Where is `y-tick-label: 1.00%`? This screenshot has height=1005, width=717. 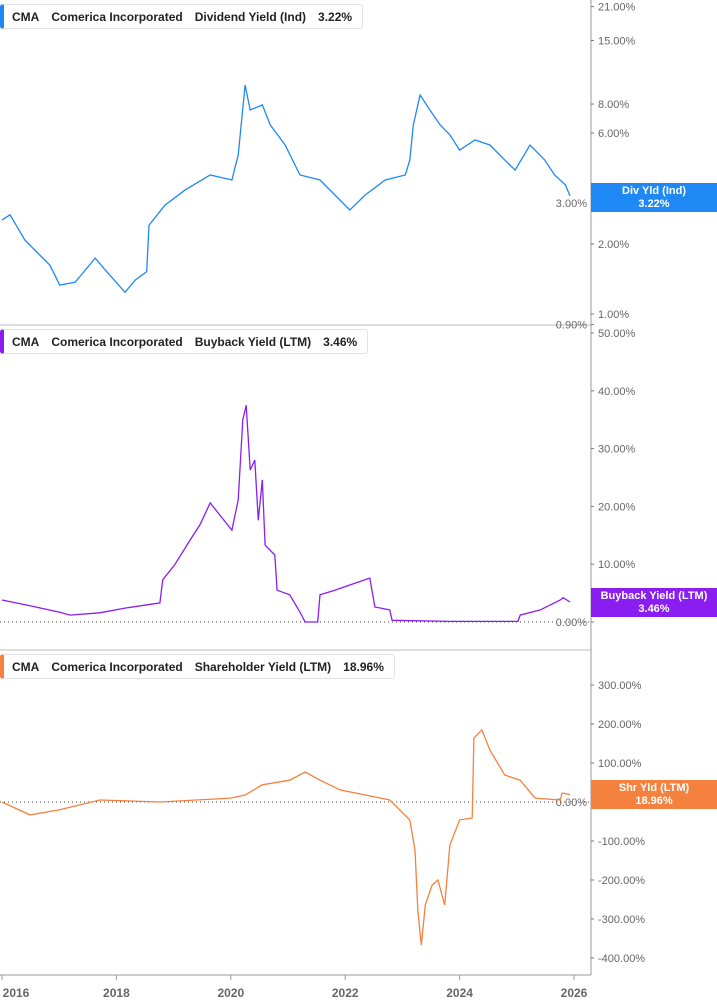
y-tick-label: 1.00% is located at coordinates (613, 315).